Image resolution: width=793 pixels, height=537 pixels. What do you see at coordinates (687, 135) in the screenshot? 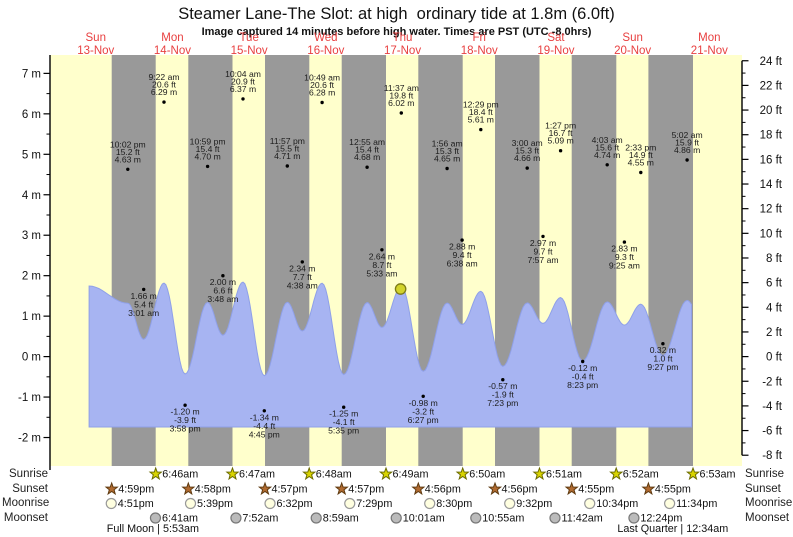
I see `svg-text: 5:02 am` at bounding box center [687, 135].